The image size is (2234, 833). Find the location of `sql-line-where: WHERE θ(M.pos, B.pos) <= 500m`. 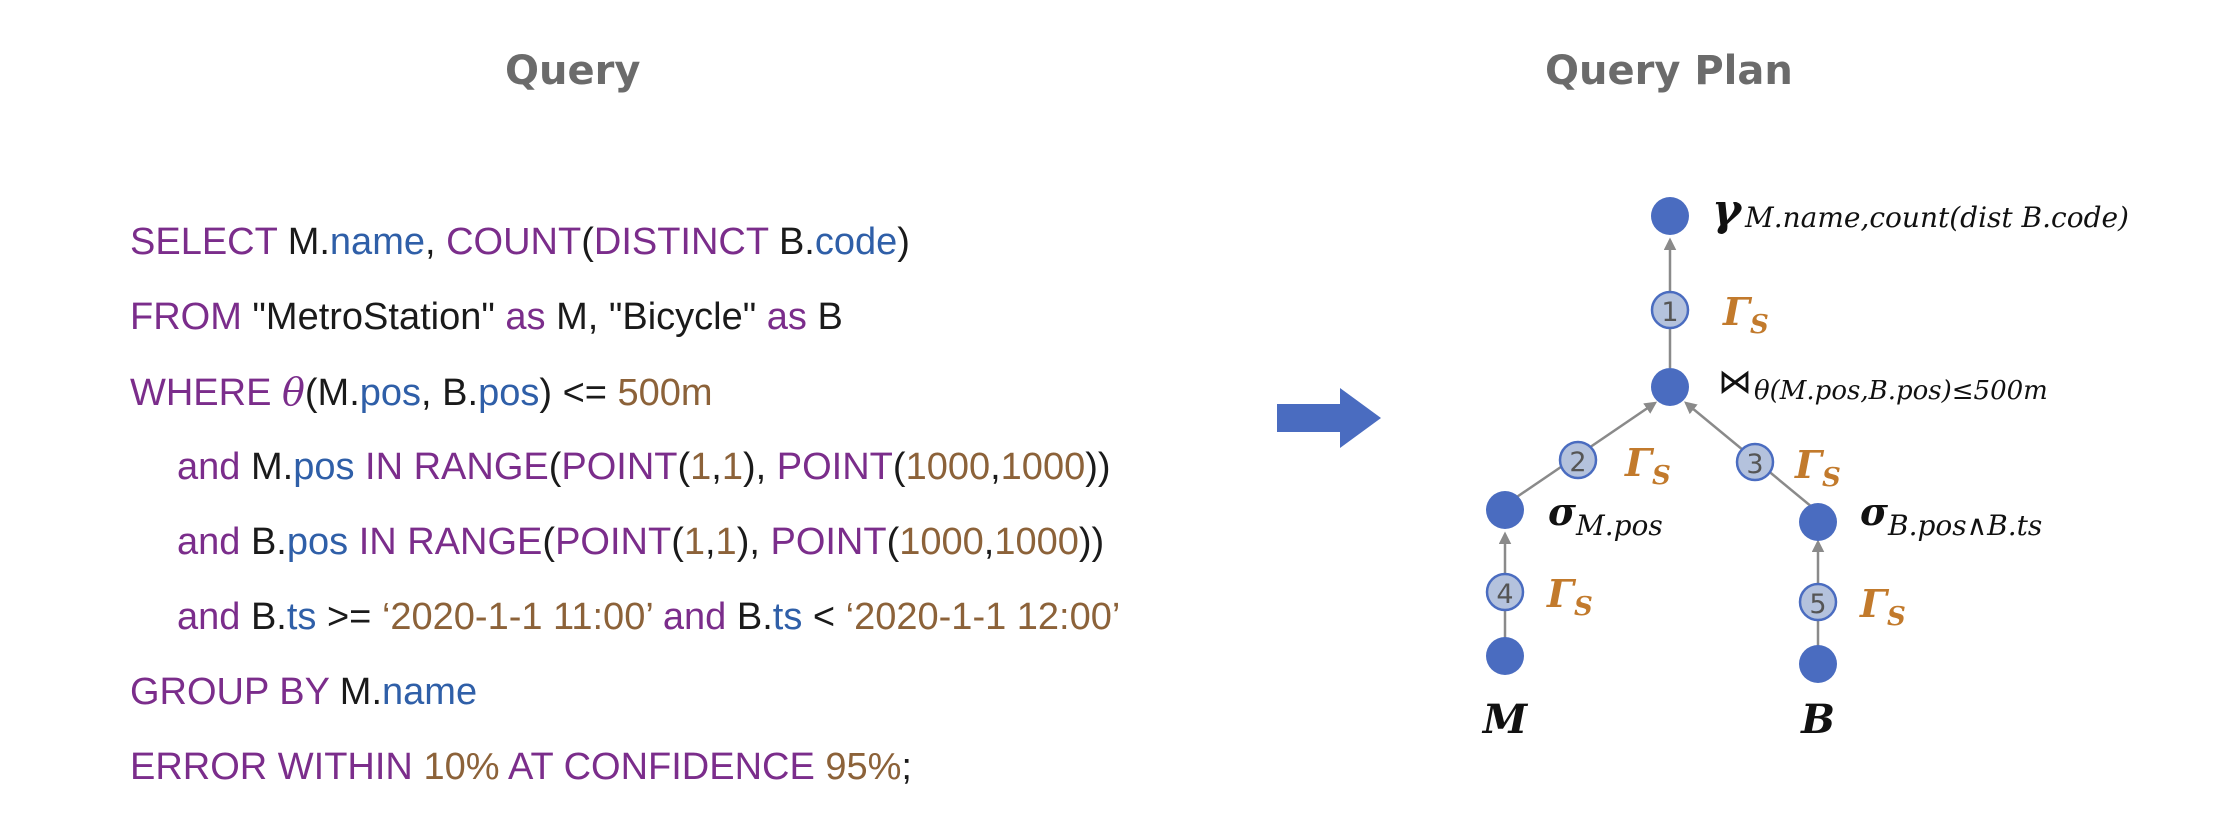

sql-line-where: WHERE θ(M.pos, B.pos) <= 500m is located at coordinates (625, 392).